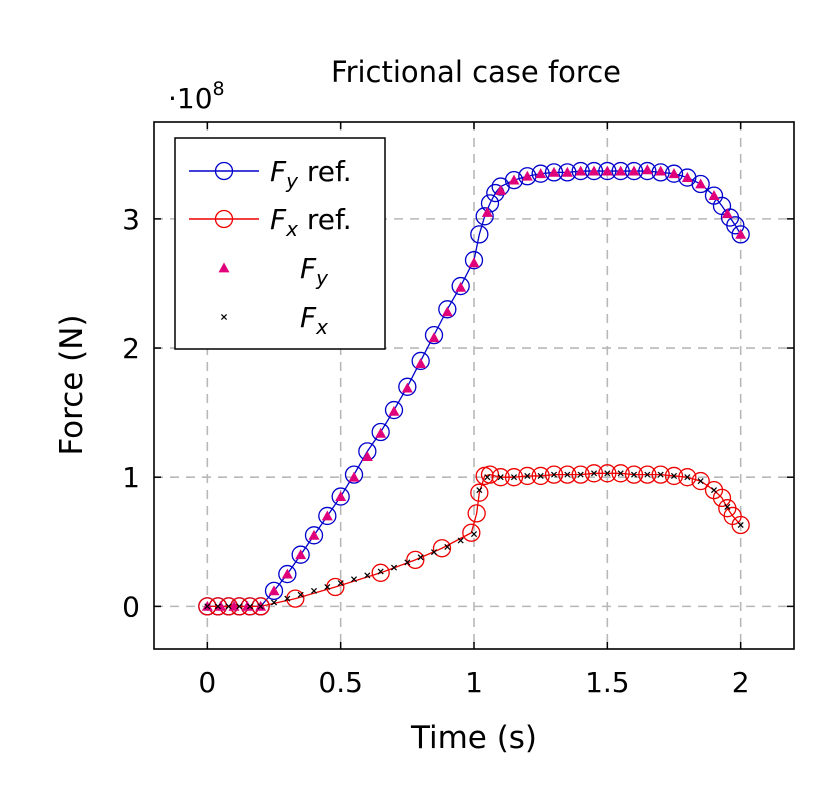 The width and height of the screenshot is (837, 810). I want to click on legend-item-f-y-ref-: Fy ref., so click(270, 174).